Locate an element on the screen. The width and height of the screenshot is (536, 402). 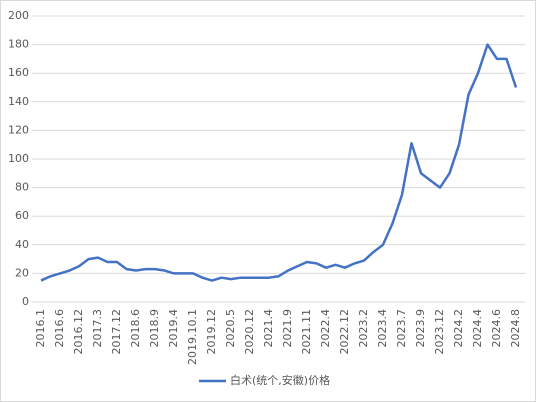
x-tick-label: 2016.6 is located at coordinates (59, 328).